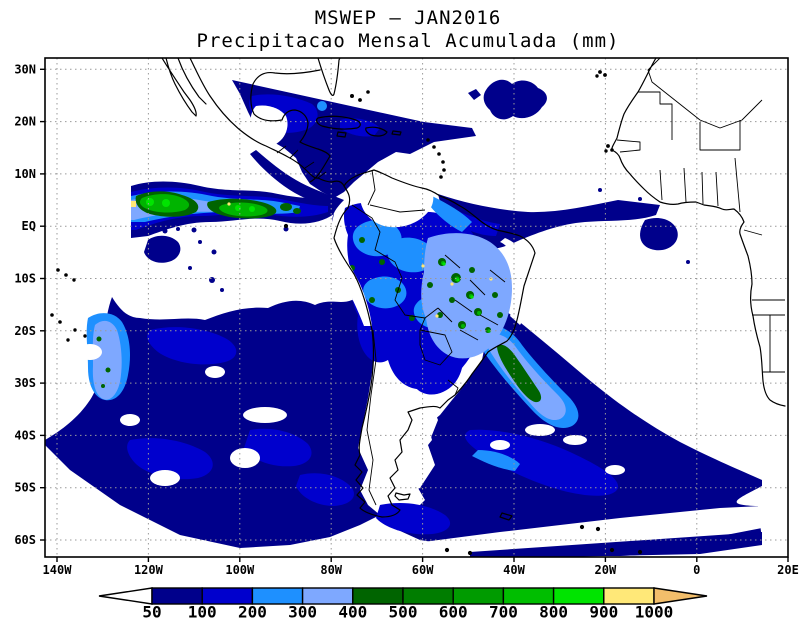  Describe the element at coordinates (654, 610) in the screenshot. I see `colorbar-label: 1000` at that location.